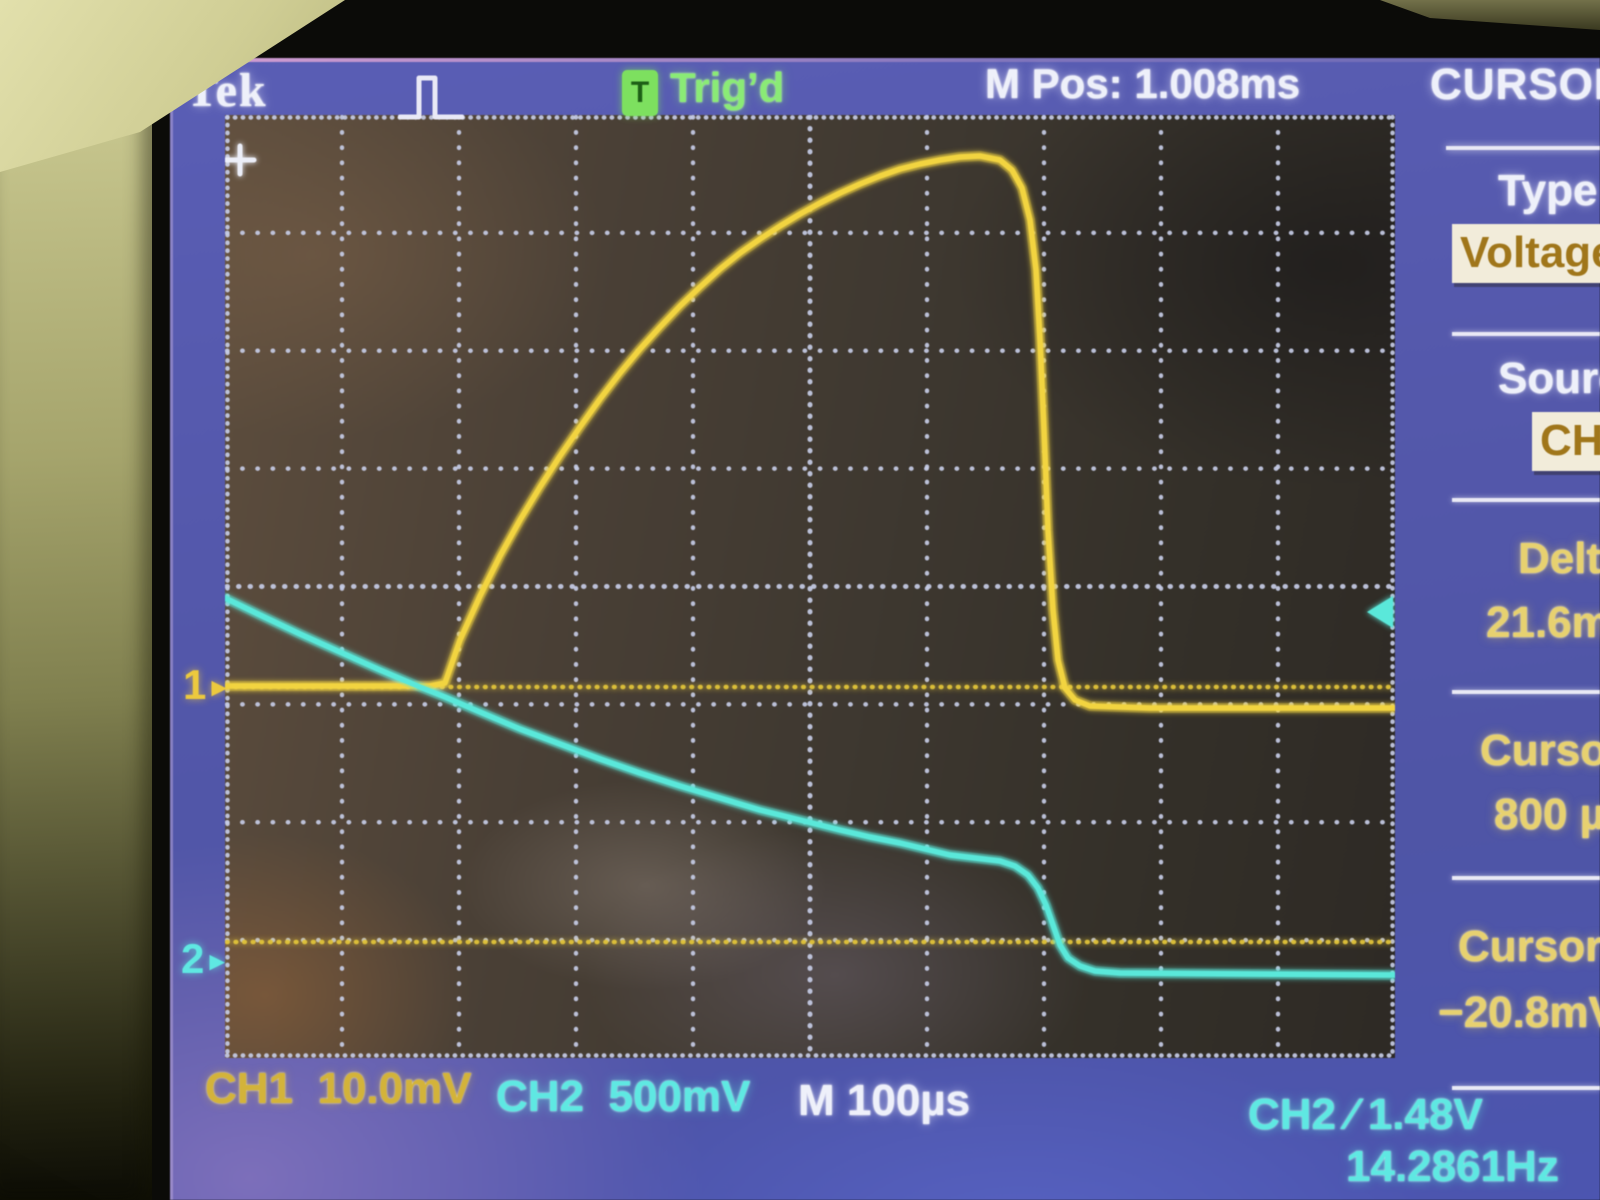 The width and height of the screenshot is (1600, 1200). I want to click on trigger-status-text: Trig’d, so click(727, 87).